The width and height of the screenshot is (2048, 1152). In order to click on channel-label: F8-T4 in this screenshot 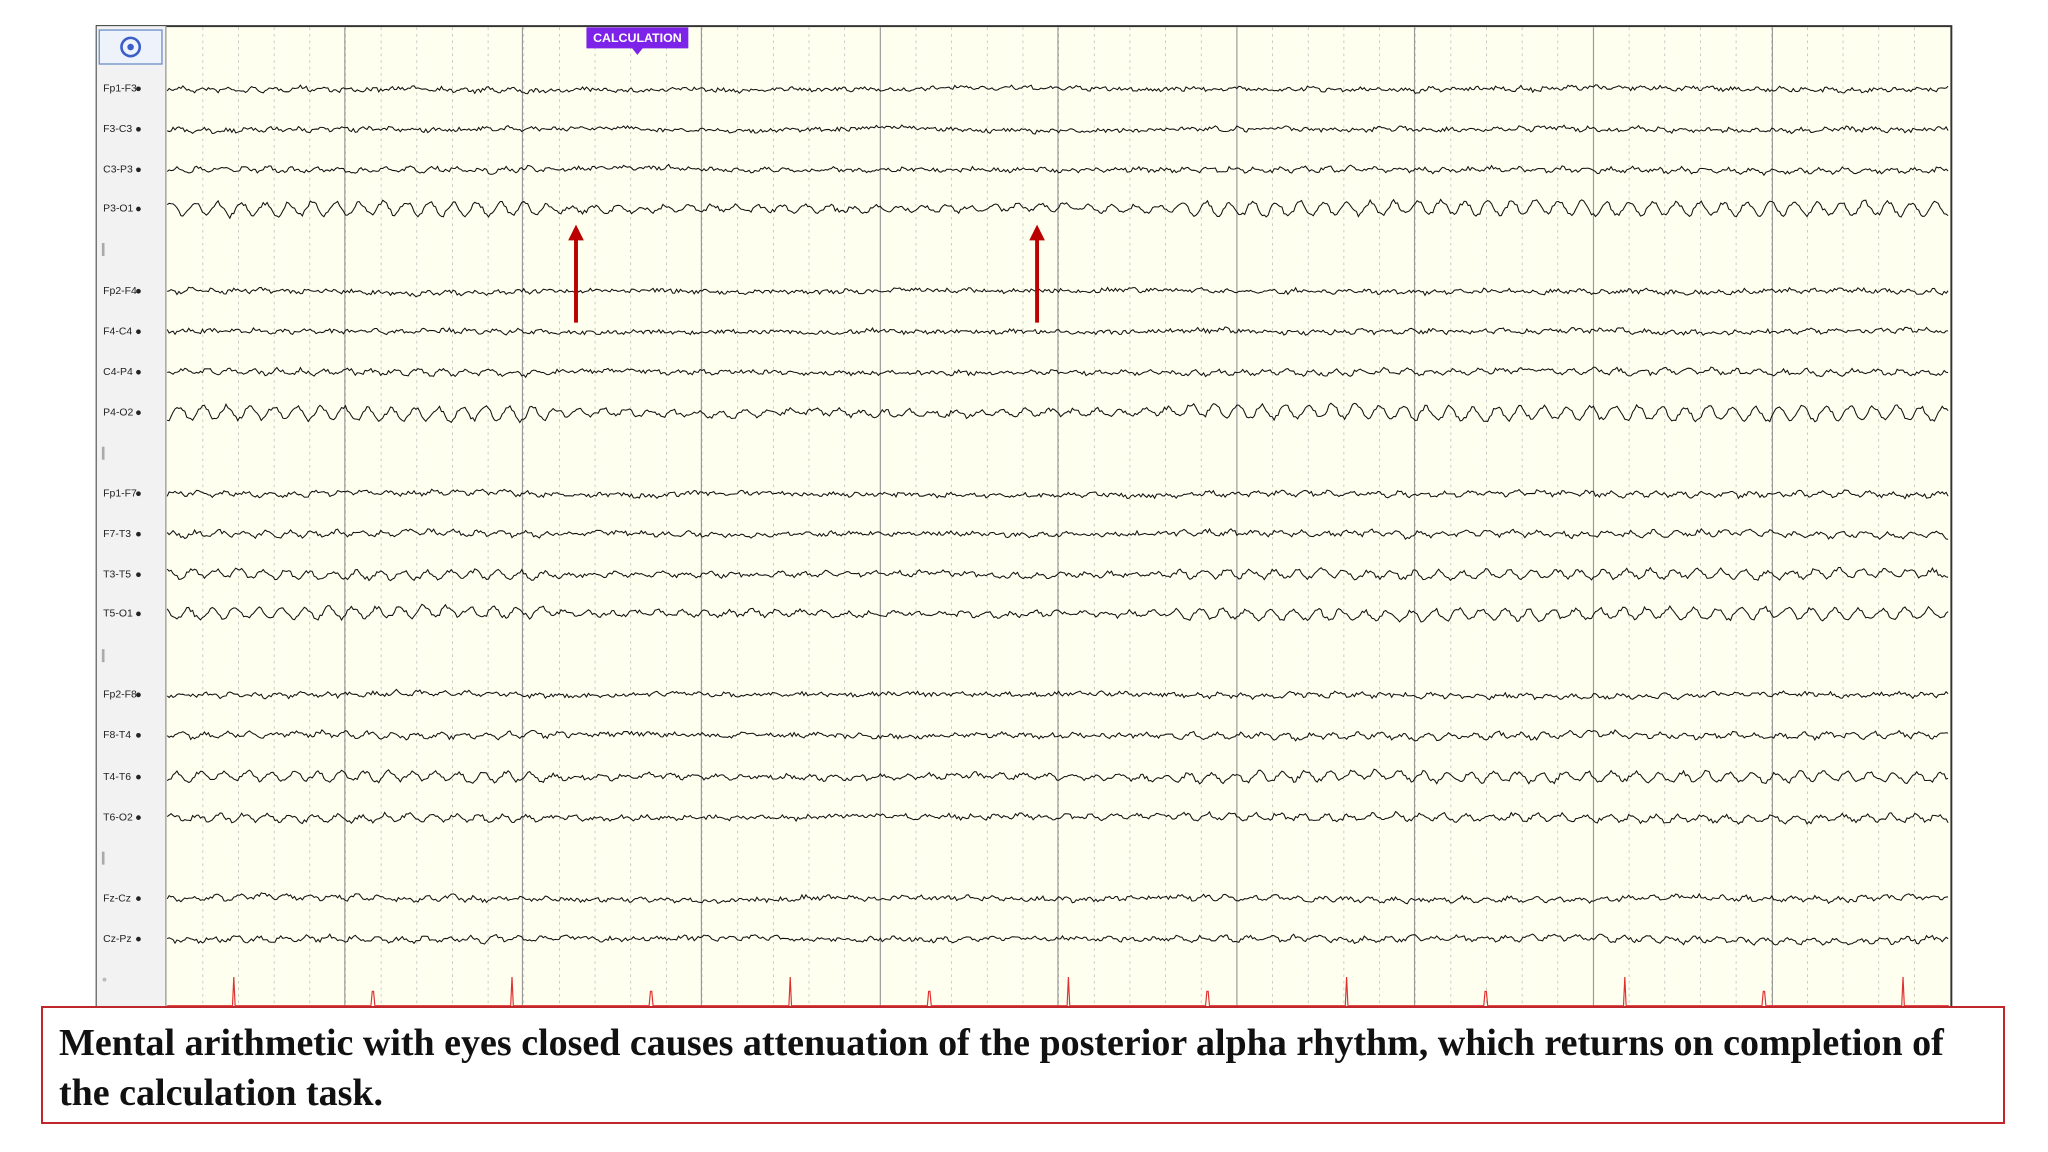, I will do `click(117, 735)`.